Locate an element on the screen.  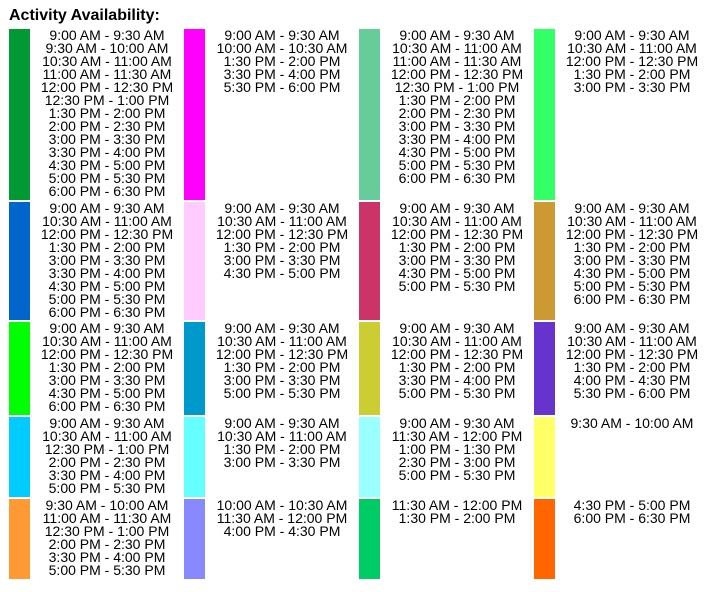
time-slot-list: 11:30 AM - 12:00 PM 1:30 PM - 2:00 PM is located at coordinates (457, 512).